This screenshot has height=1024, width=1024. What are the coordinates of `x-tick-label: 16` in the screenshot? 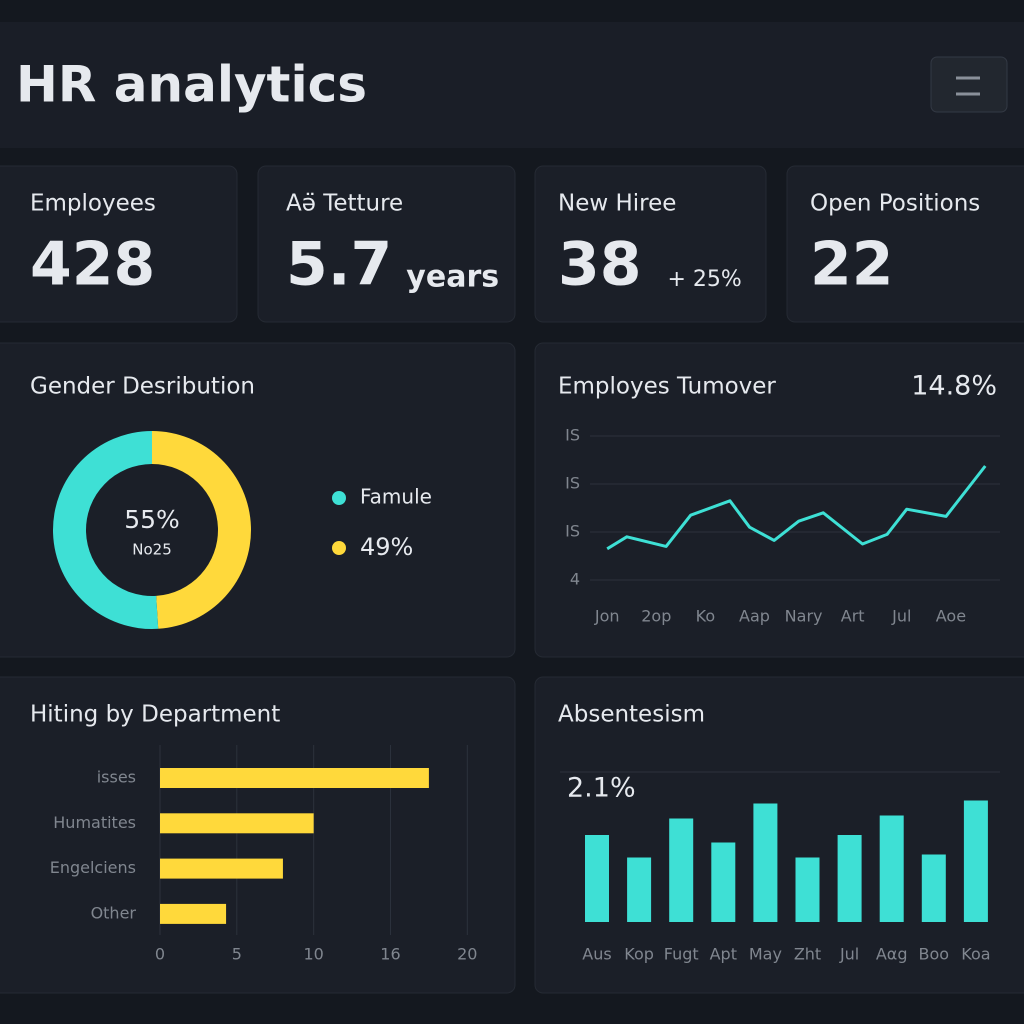 It's located at (390, 954).